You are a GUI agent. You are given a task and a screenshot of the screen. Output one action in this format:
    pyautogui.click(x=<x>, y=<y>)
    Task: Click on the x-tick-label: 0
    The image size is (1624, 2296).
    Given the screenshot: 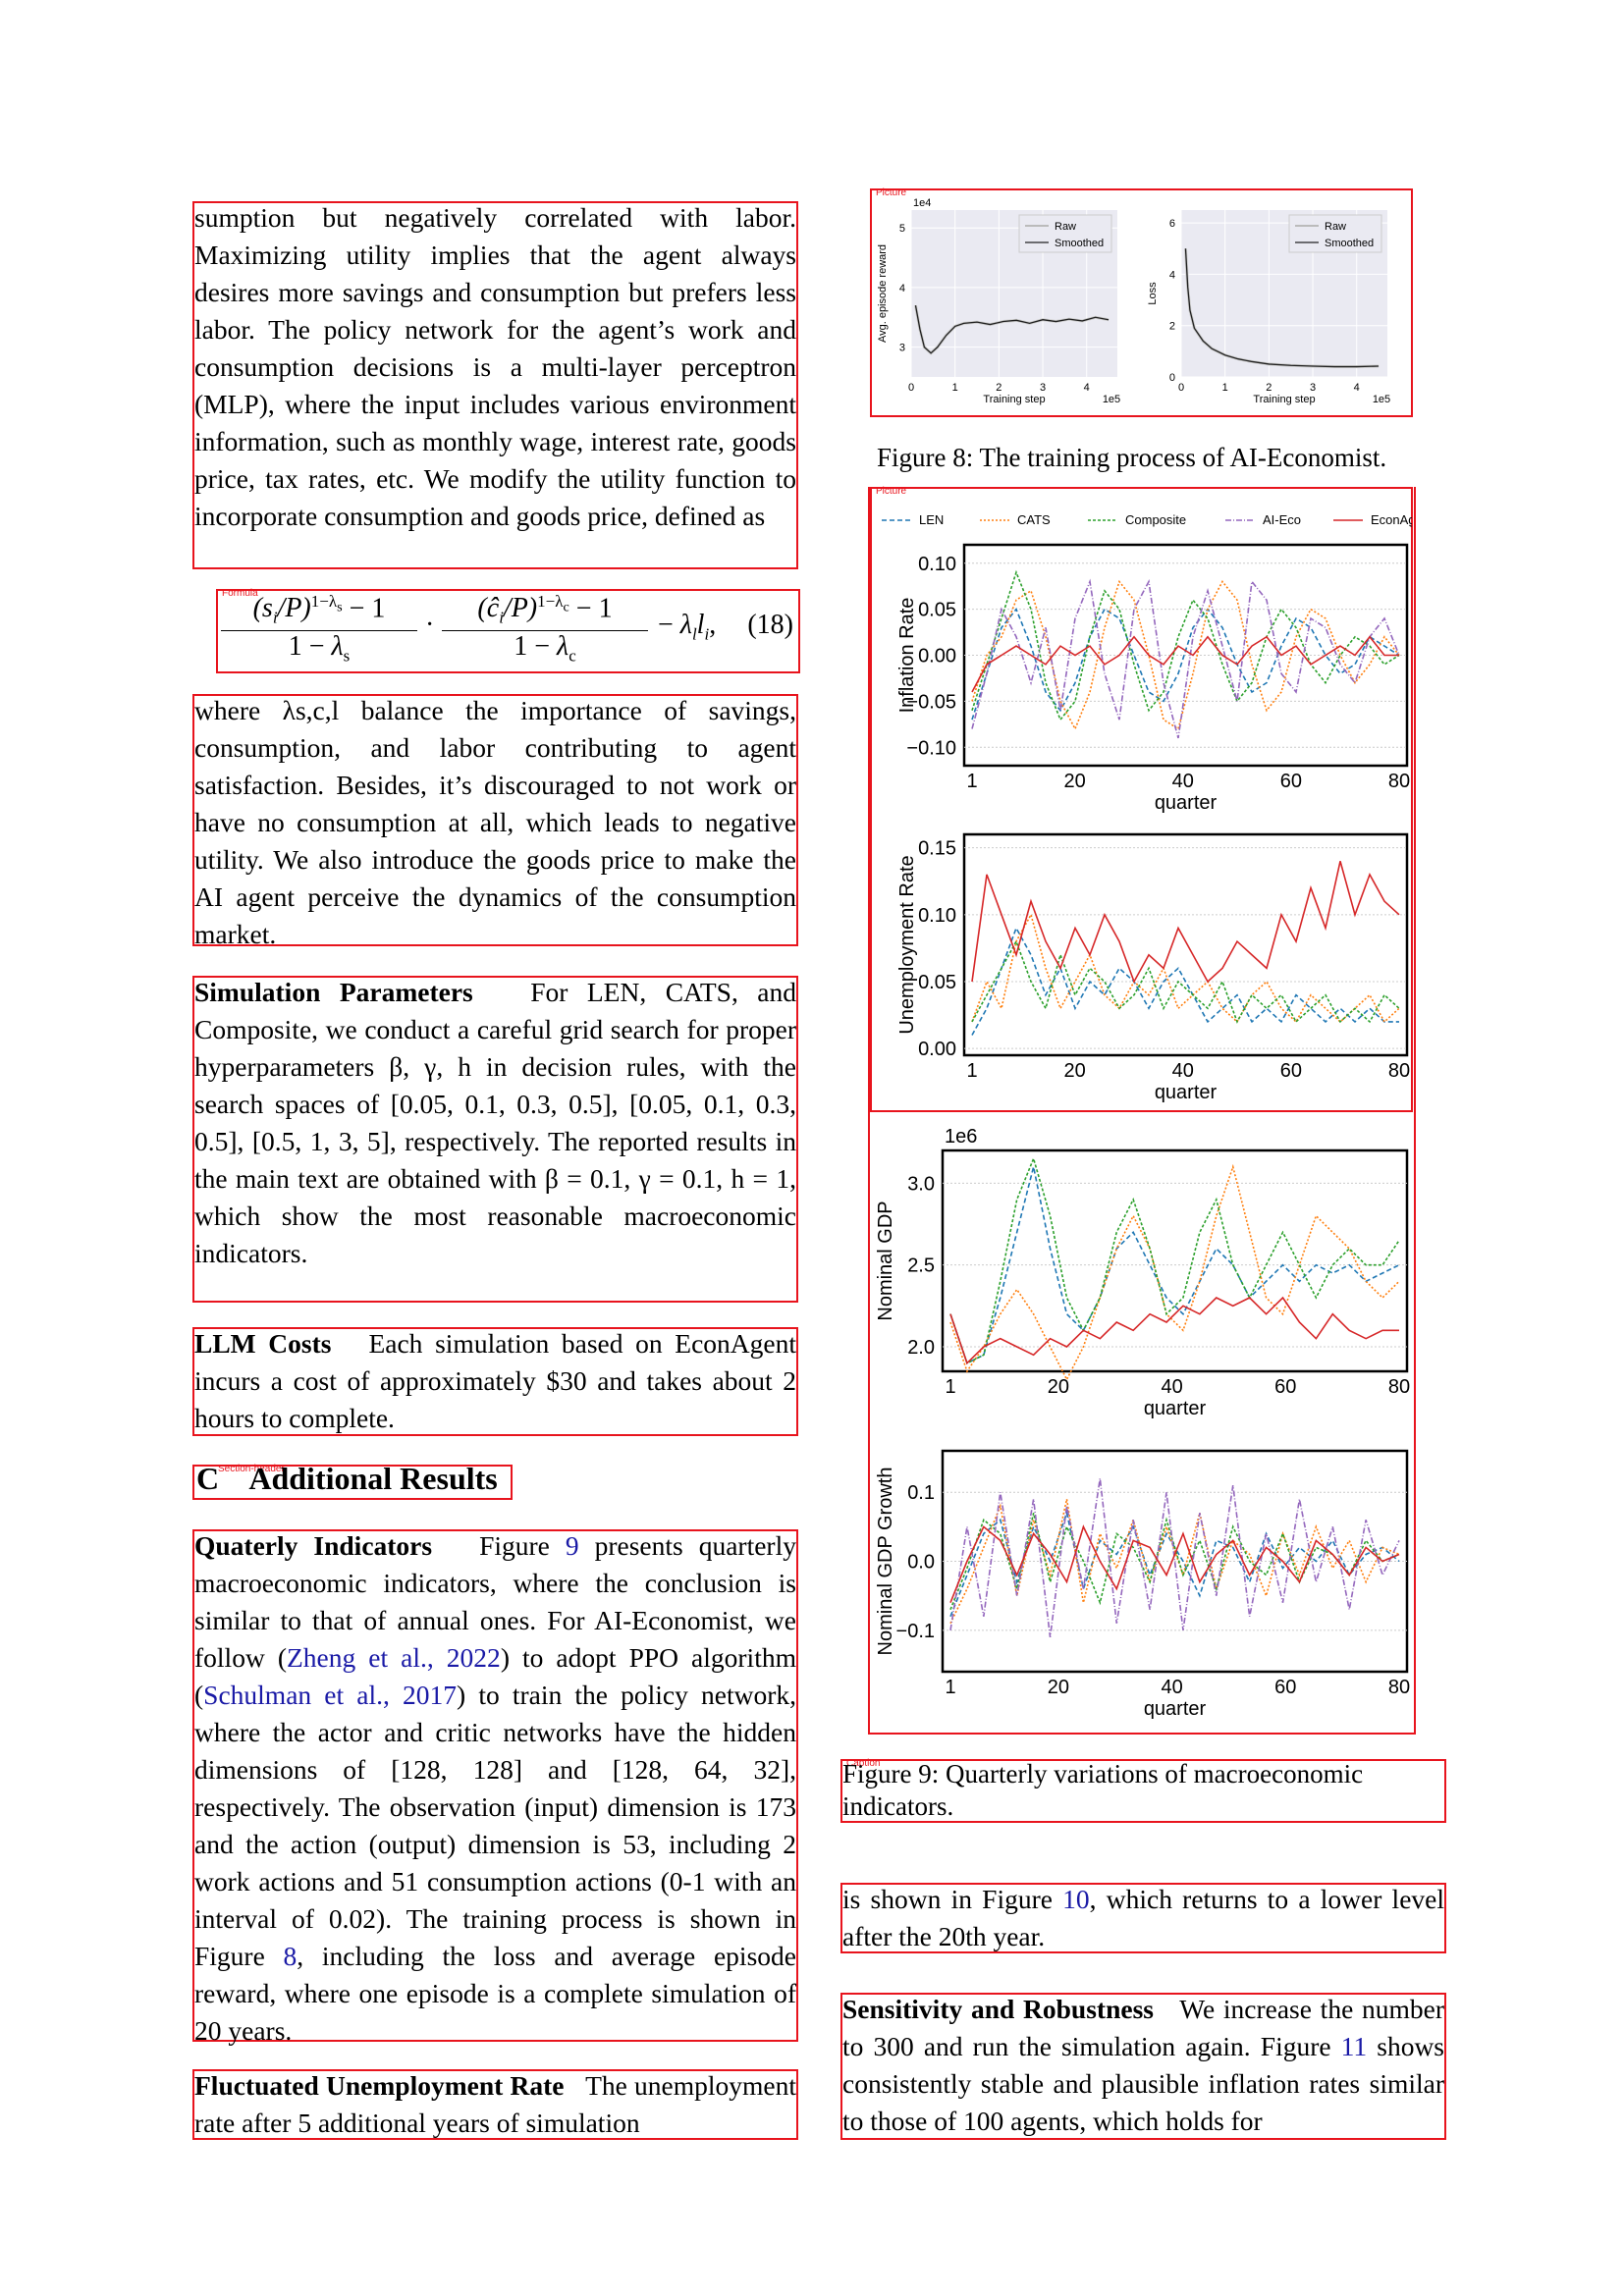 What is the action you would take?
    pyautogui.click(x=911, y=388)
    